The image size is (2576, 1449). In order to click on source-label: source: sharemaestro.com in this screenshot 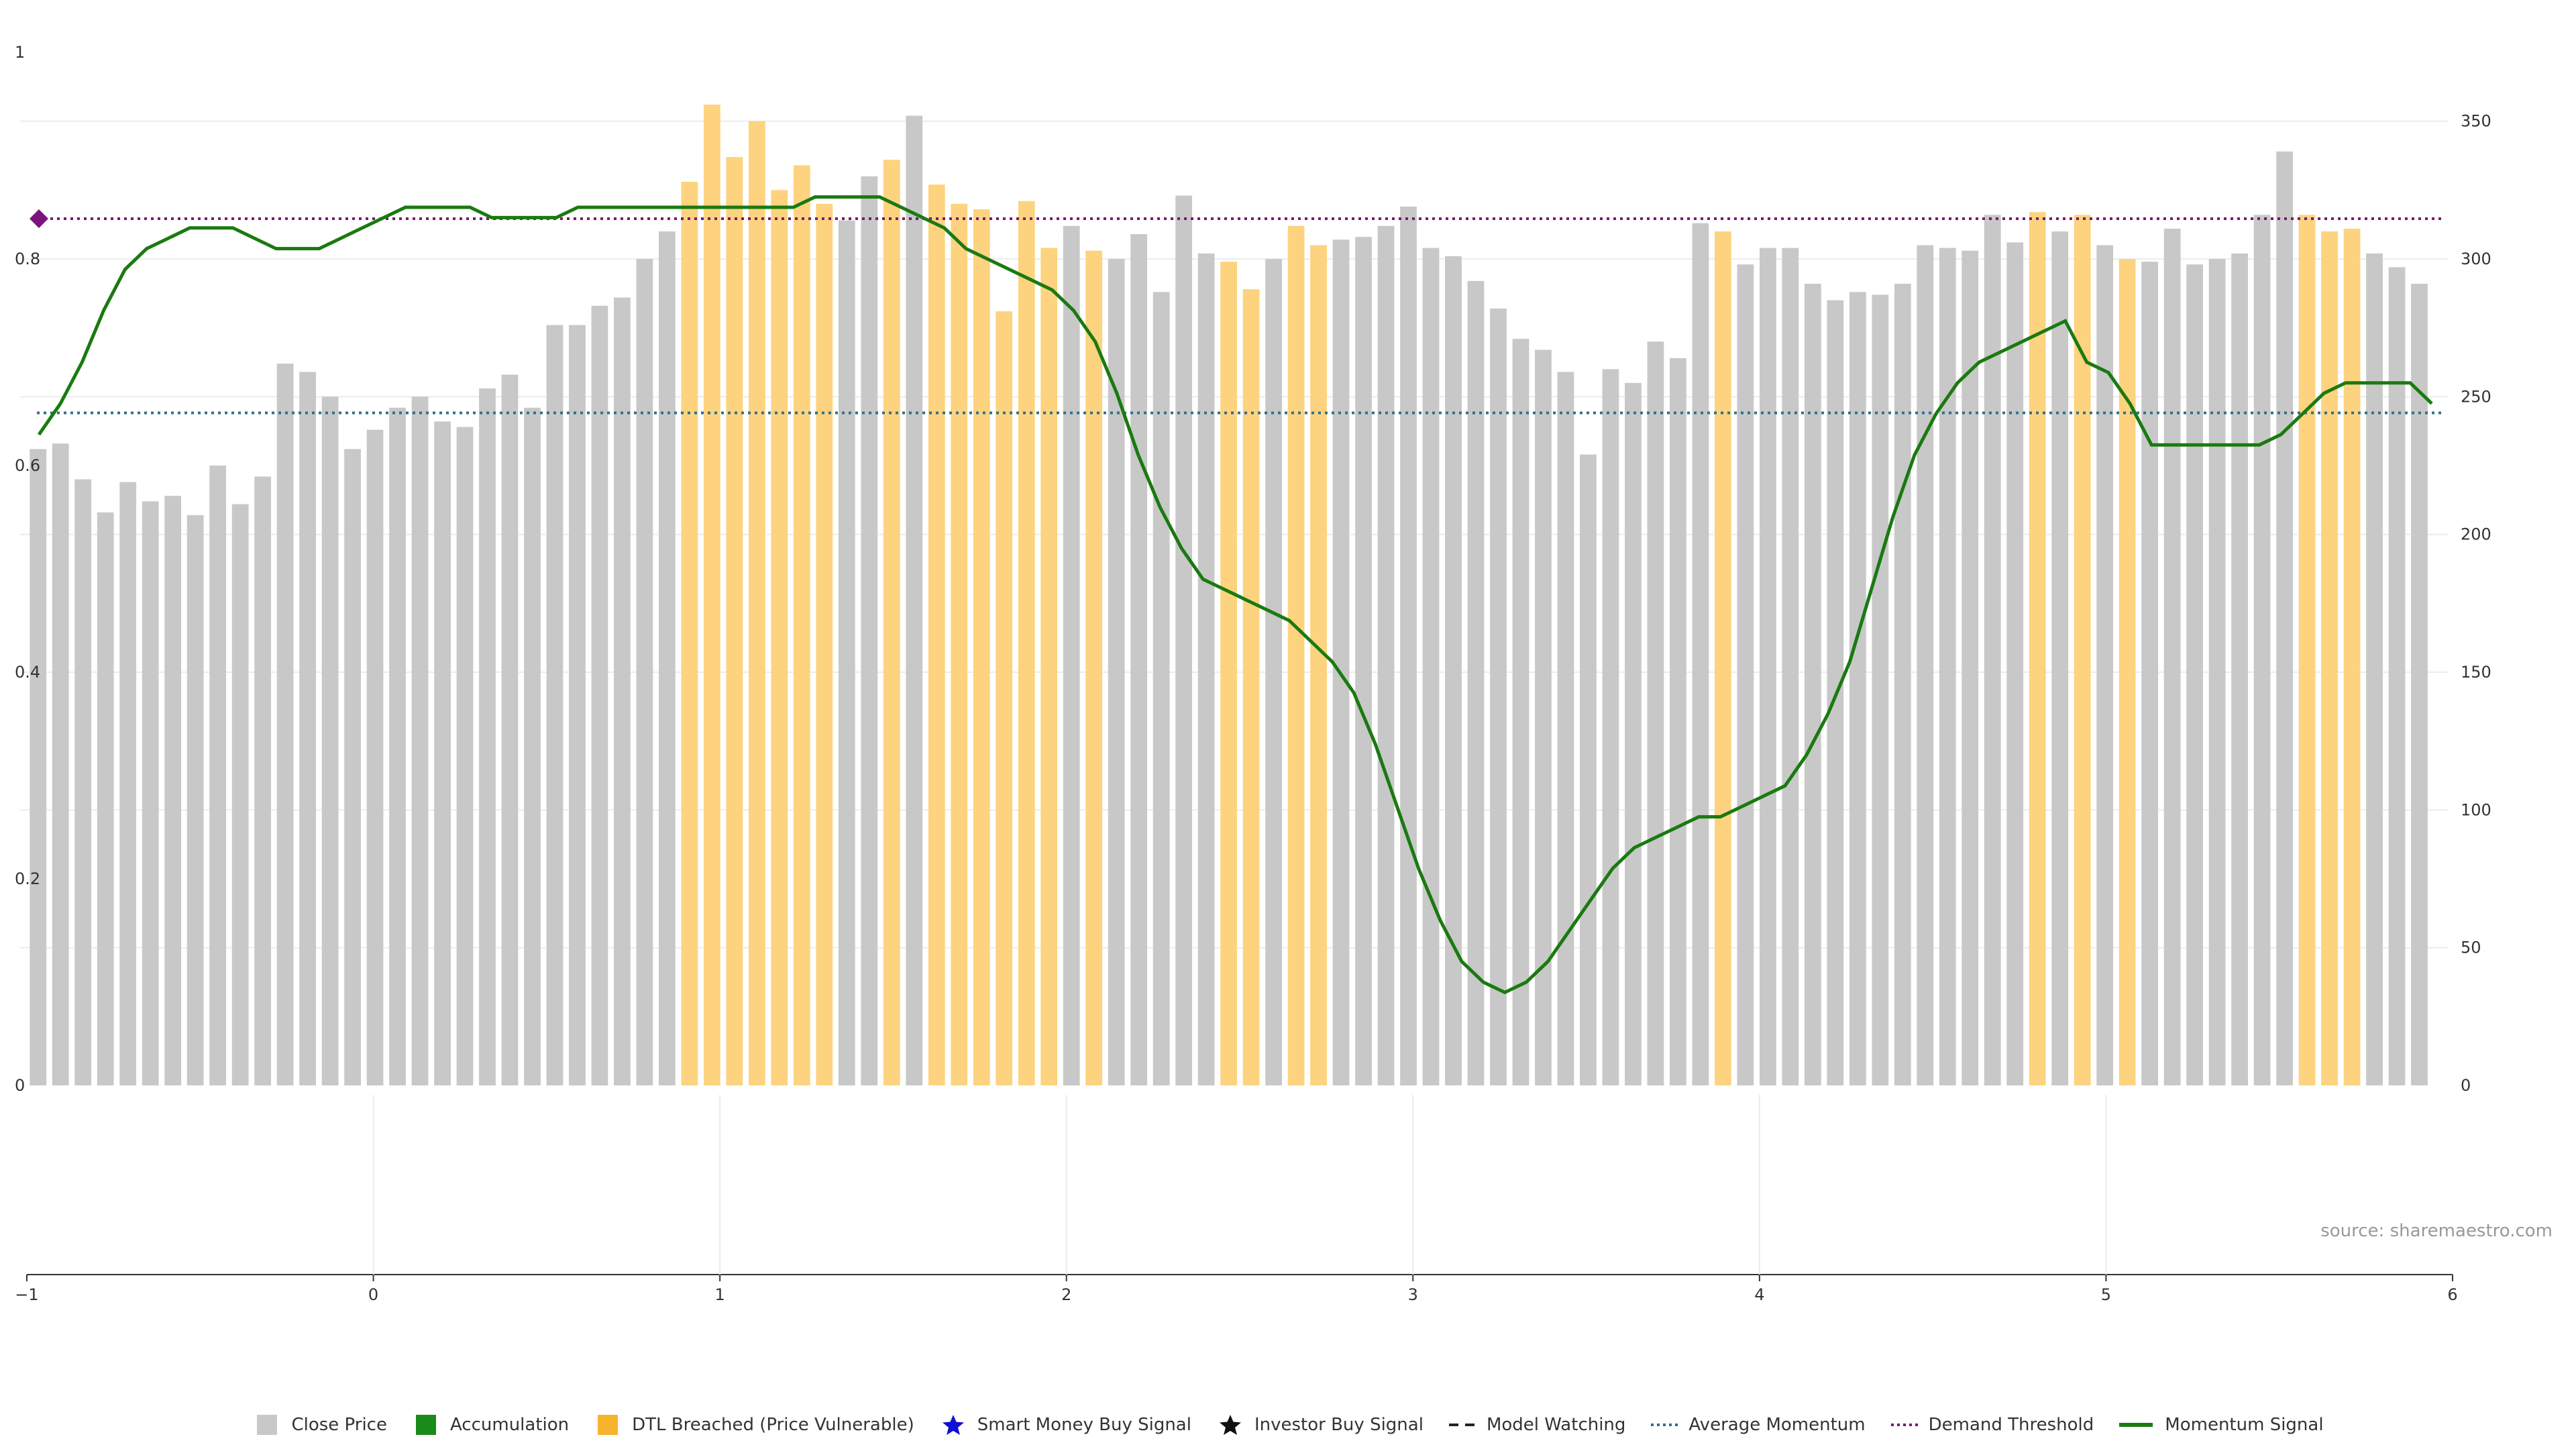, I will do `click(2436, 1231)`.